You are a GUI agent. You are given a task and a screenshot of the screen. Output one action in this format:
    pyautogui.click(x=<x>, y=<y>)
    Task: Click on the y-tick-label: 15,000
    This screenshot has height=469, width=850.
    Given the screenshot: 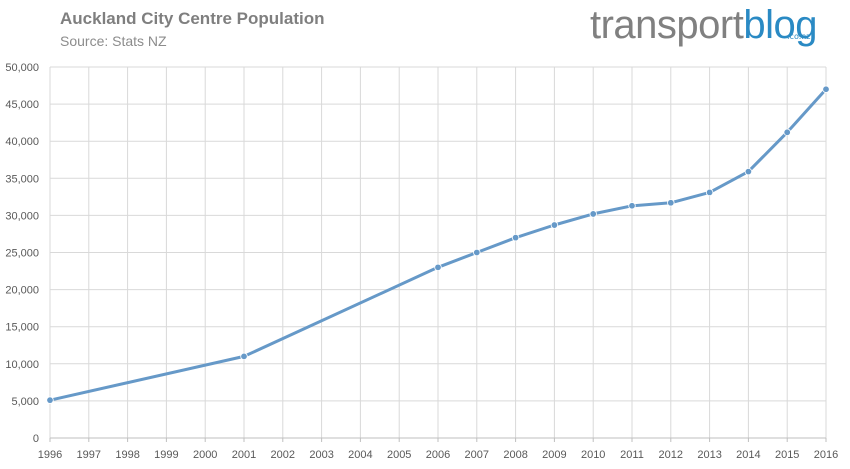 What is the action you would take?
    pyautogui.click(x=22, y=328)
    